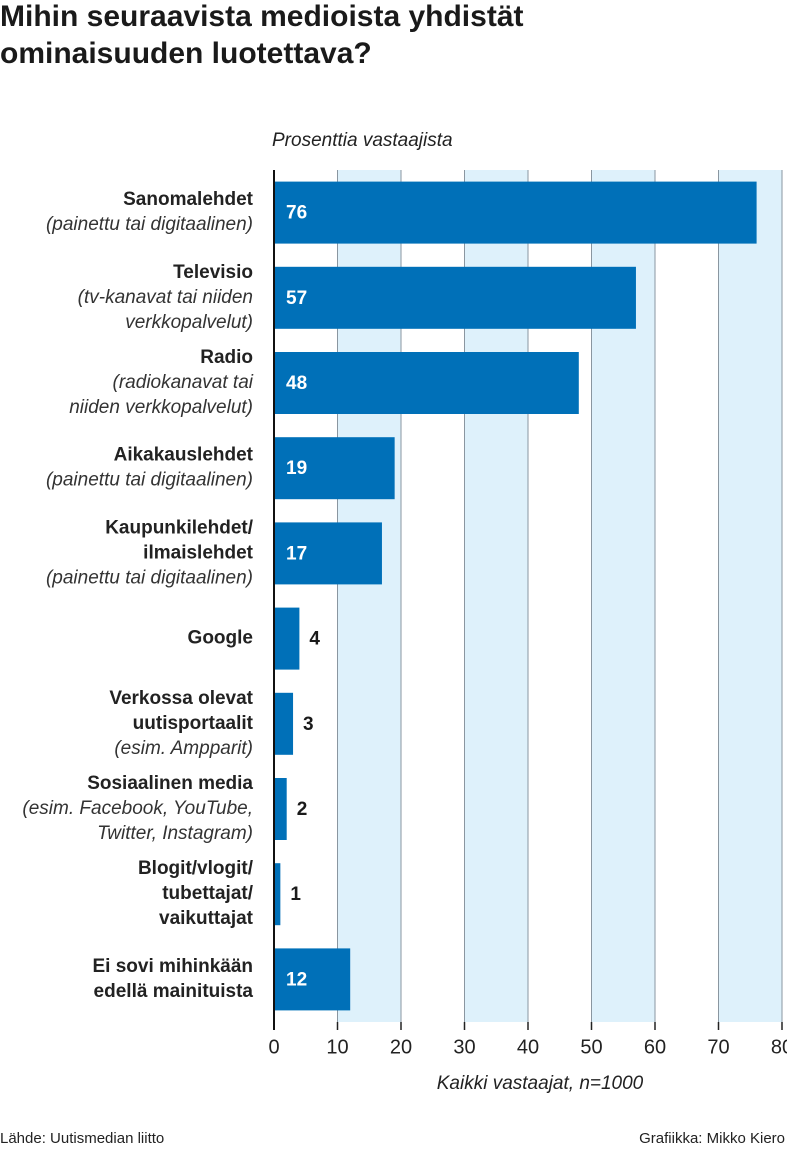 The height and width of the screenshot is (1162, 787). I want to click on category-note: (radiokanavat tai, so click(183, 382).